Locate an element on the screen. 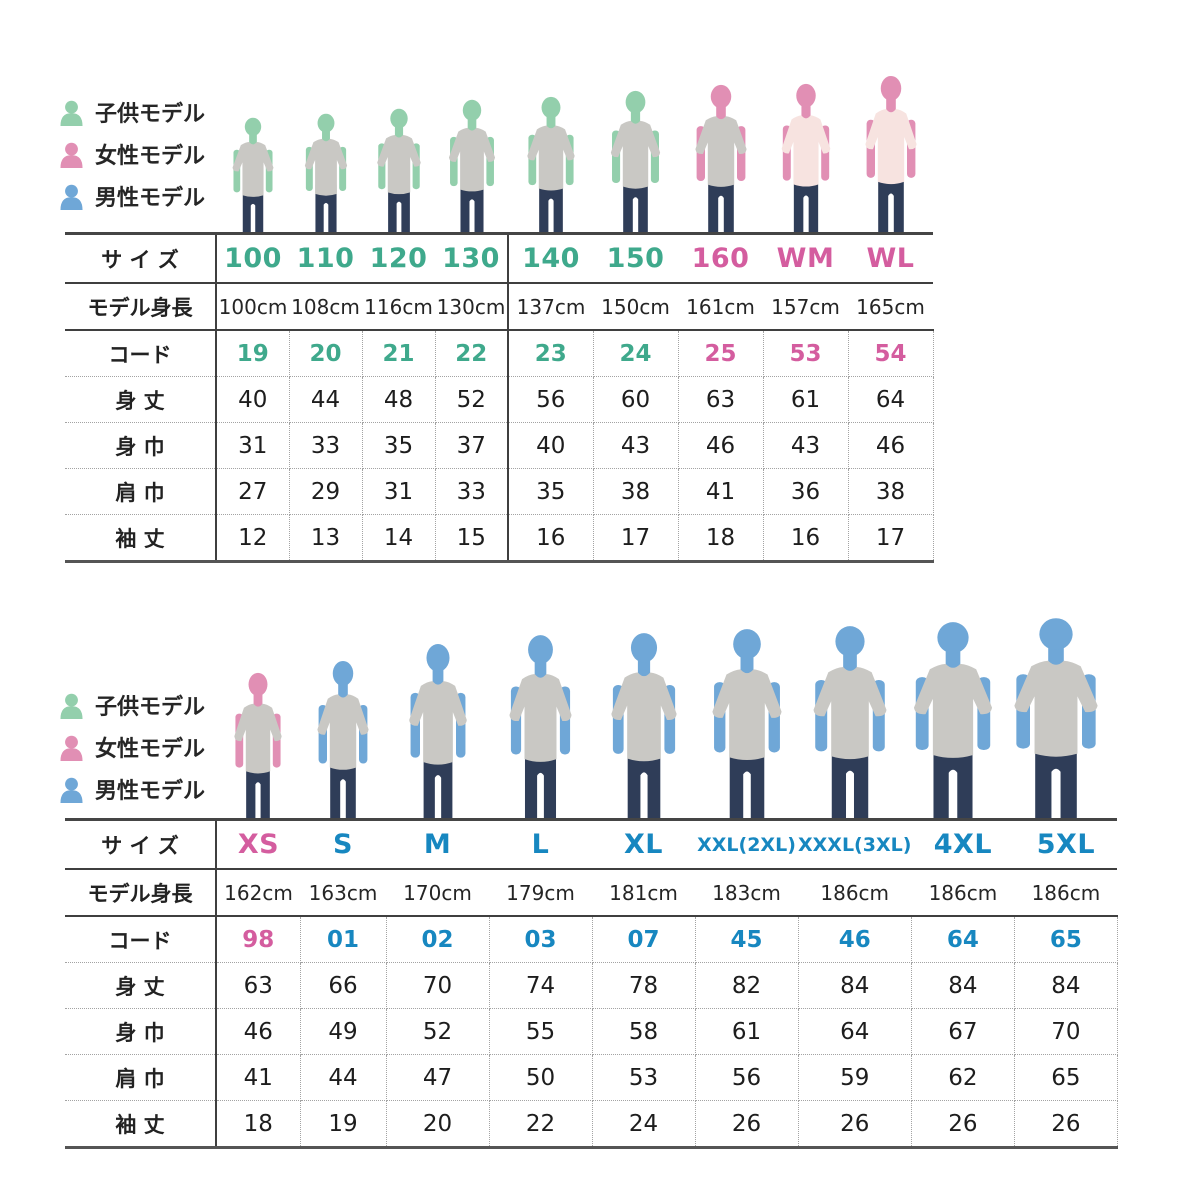 This screenshot has height=1200, width=1200. body-width-cell-M: 52 is located at coordinates (438, 1031).